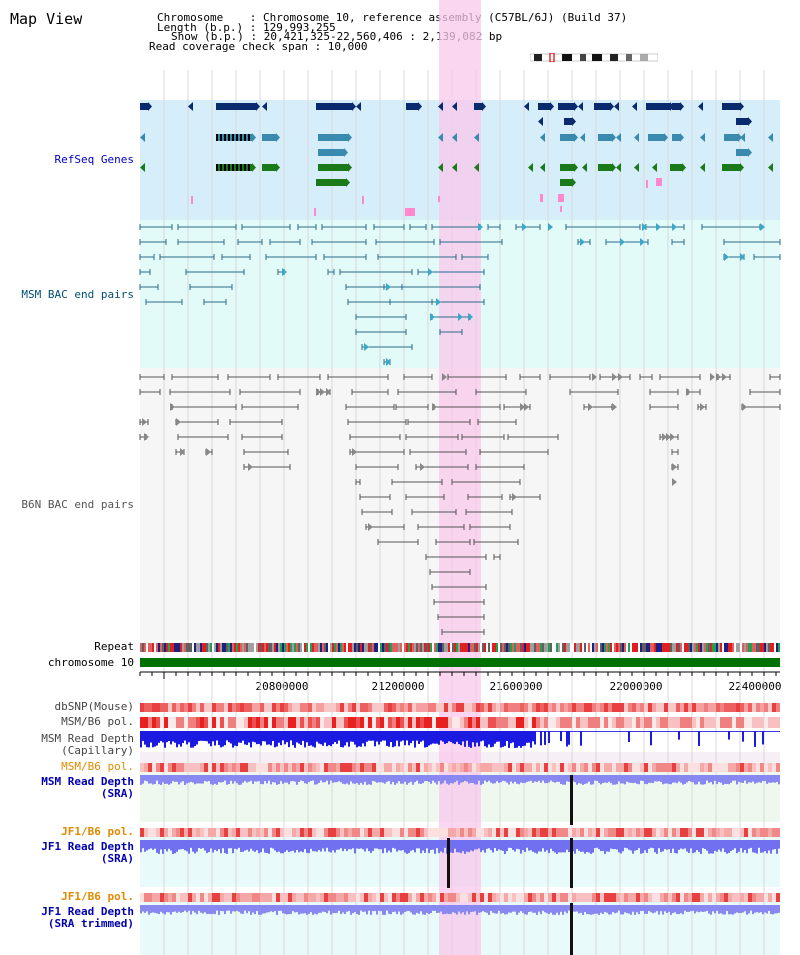  Describe the element at coordinates (460, 477) in the screenshot. I see `highlight-region` at that location.